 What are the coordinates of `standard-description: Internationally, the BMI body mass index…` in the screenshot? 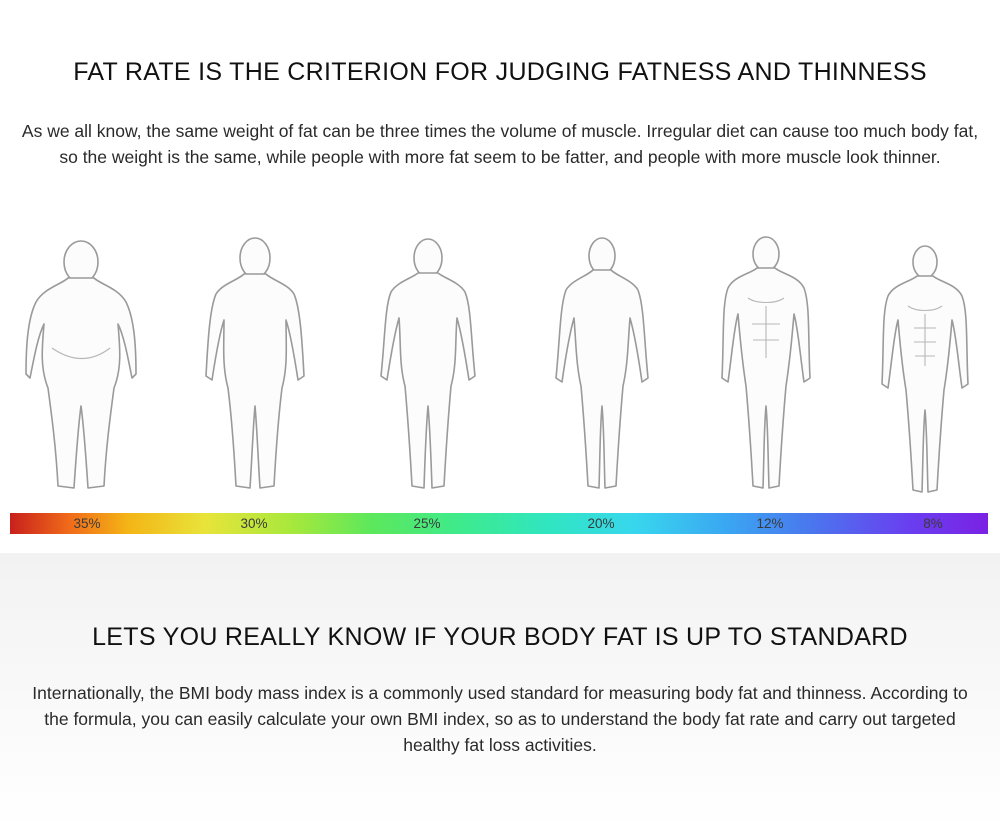 It's located at (500, 719).